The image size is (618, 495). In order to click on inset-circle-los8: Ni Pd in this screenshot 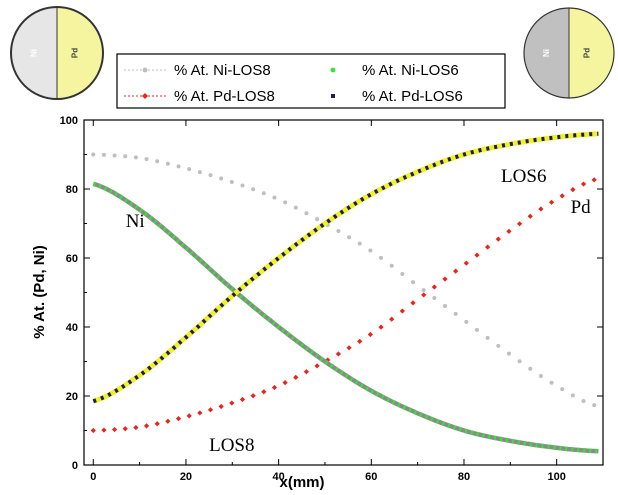, I will do `click(57, 53)`.